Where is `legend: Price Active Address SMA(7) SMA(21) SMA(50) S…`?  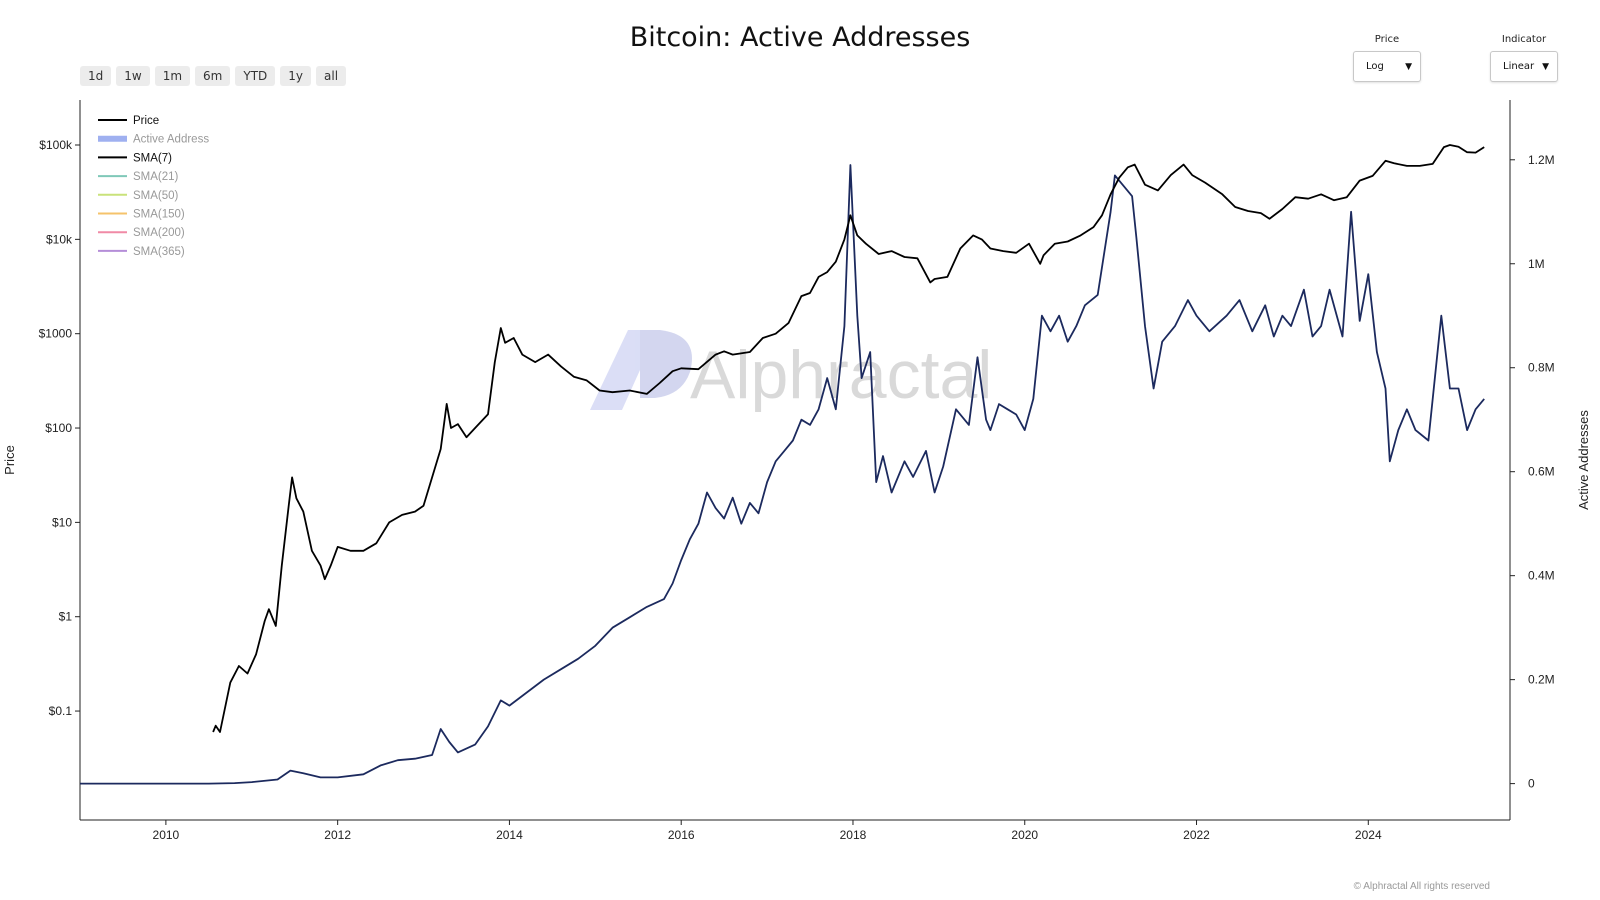 legend: Price Active Address SMA(7) SMA(21) SMA(50) S… is located at coordinates (153, 186).